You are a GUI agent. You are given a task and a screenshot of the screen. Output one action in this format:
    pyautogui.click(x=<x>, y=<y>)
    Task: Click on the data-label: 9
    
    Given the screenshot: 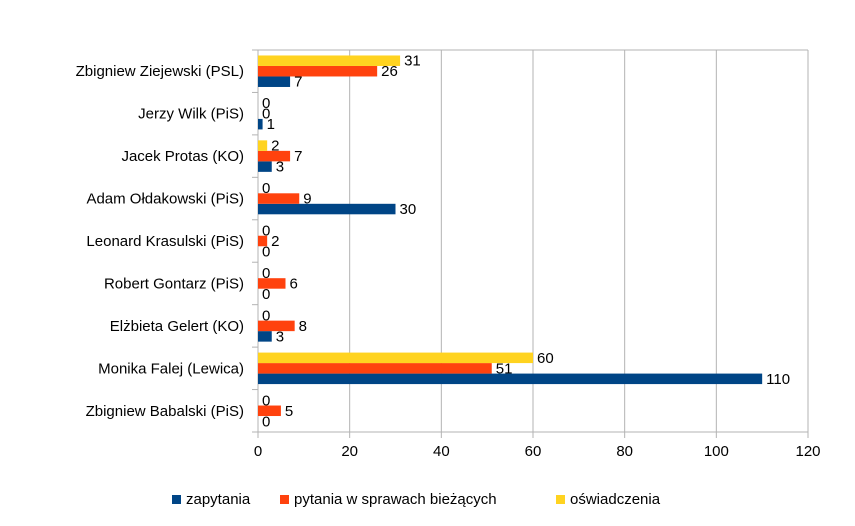 What is the action you would take?
    pyautogui.click(x=307, y=199)
    